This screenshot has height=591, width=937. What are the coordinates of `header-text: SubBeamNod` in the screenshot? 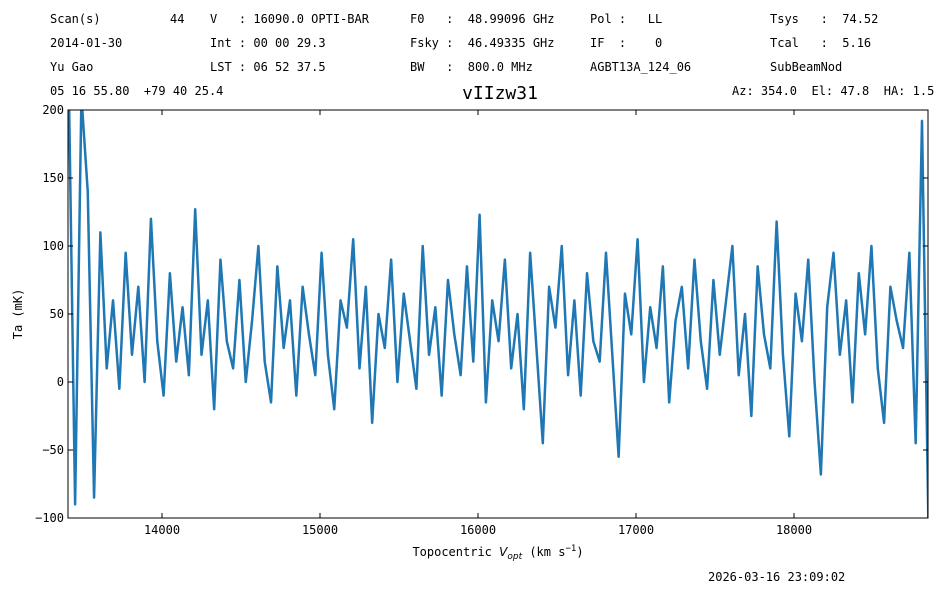 It's located at (806, 67).